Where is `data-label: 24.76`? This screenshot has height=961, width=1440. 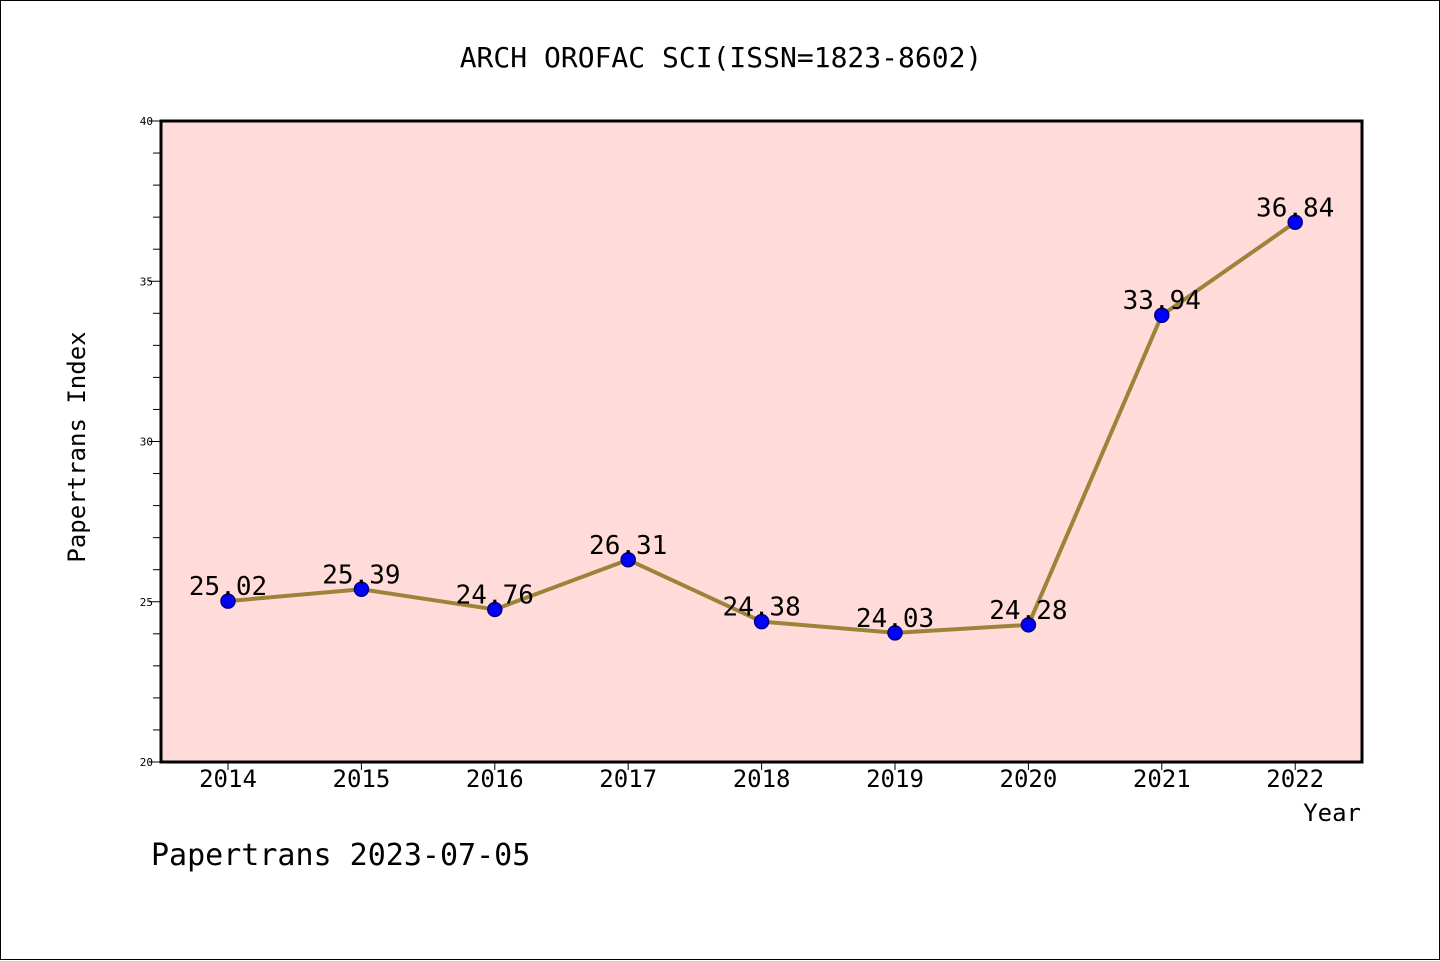 data-label: 24.76 is located at coordinates (495, 595).